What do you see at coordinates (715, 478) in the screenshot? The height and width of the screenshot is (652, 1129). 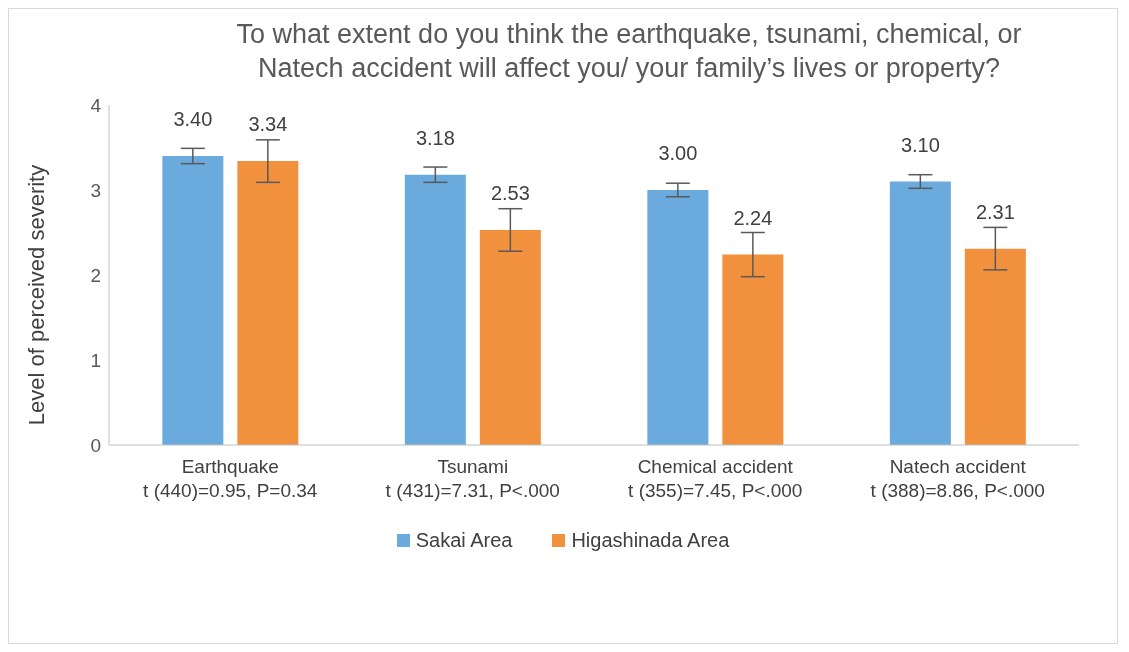 I see `x-tick-label: Chemical accident t (355)=7.45, P<.000` at bounding box center [715, 478].